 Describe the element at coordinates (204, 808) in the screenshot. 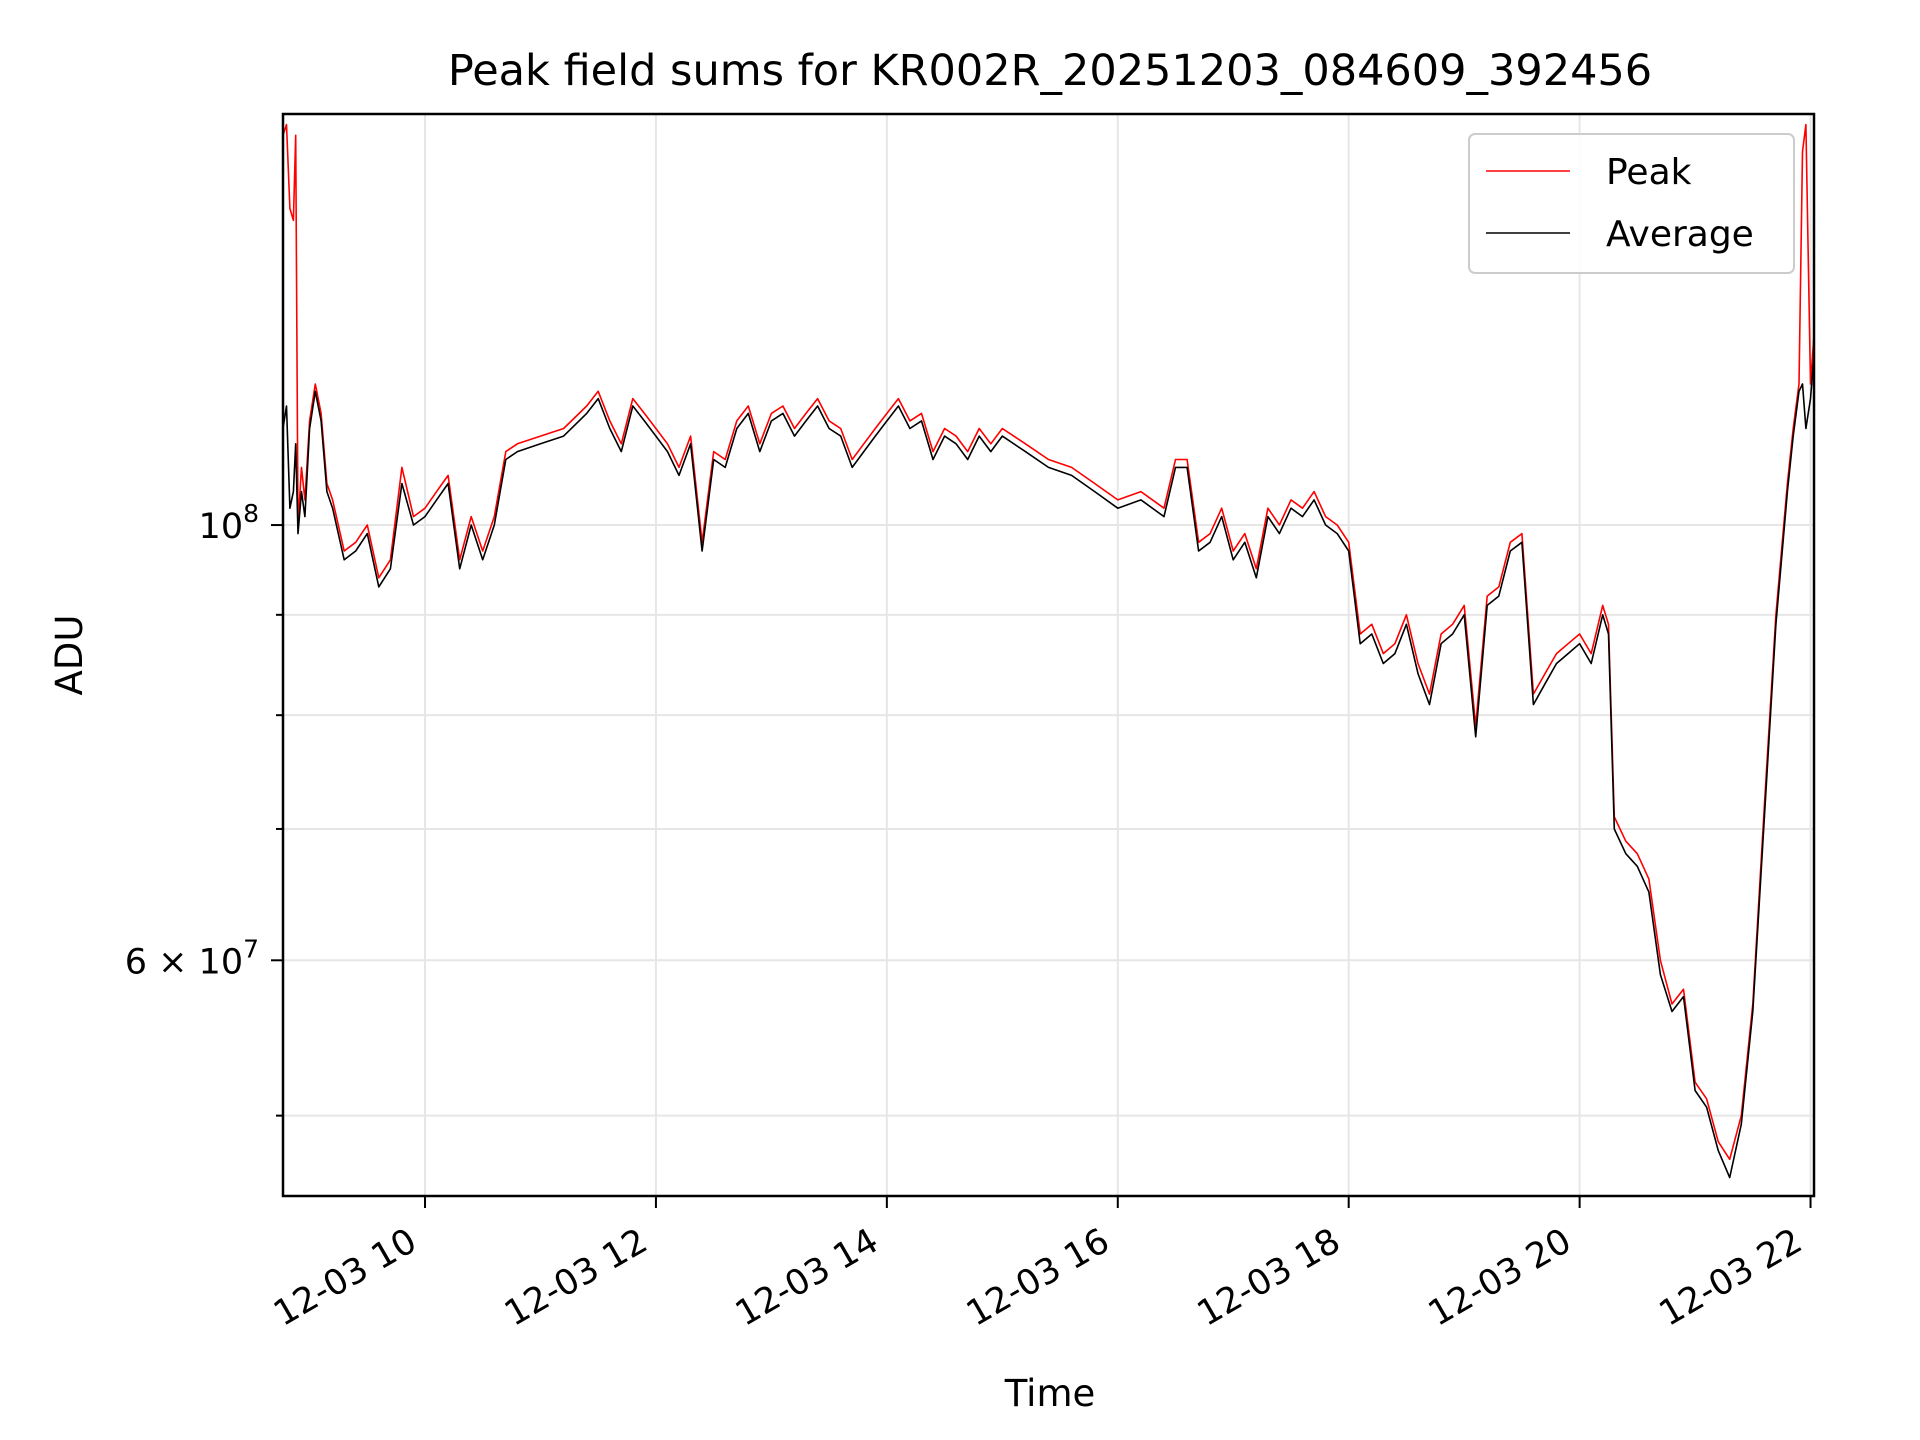

I see `y-axis: 108 6 × 107` at that location.